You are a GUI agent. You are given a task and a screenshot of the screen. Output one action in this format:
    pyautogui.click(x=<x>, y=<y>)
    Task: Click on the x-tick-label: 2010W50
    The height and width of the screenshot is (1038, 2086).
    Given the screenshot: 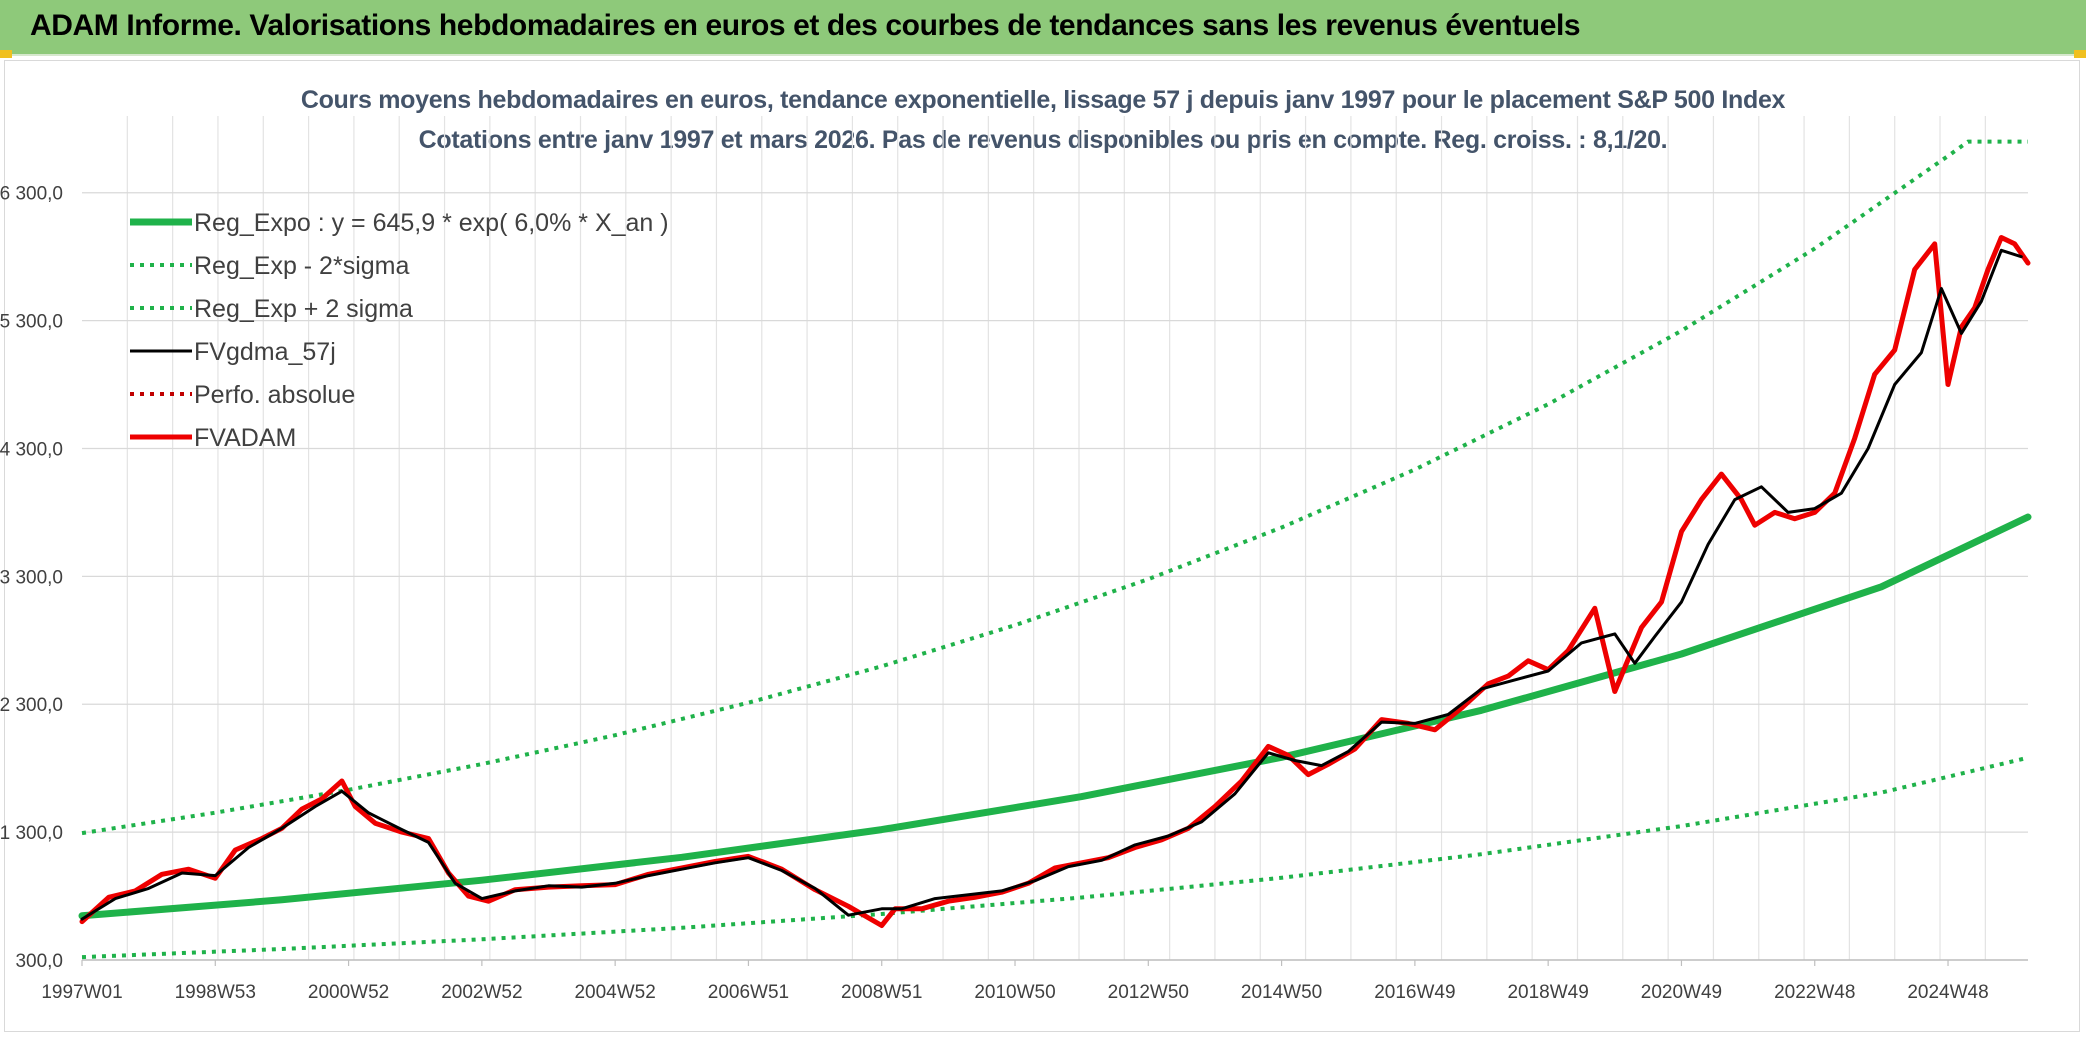 What is the action you would take?
    pyautogui.click(x=1014, y=992)
    